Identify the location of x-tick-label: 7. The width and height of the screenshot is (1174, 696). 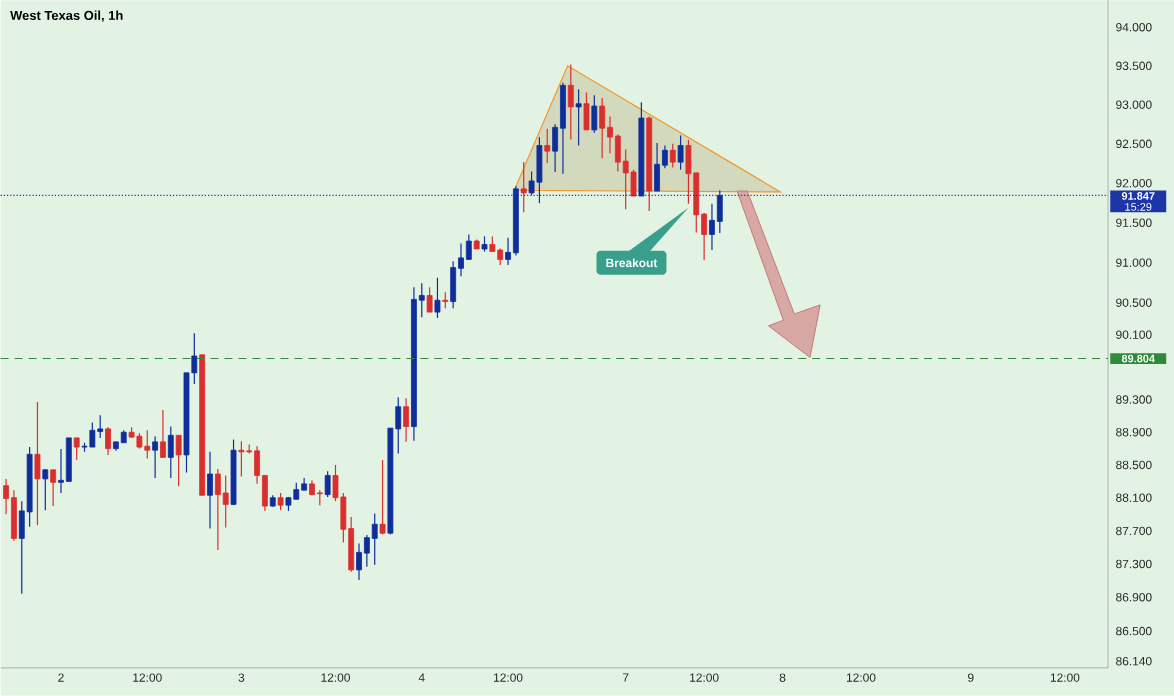
(625, 677).